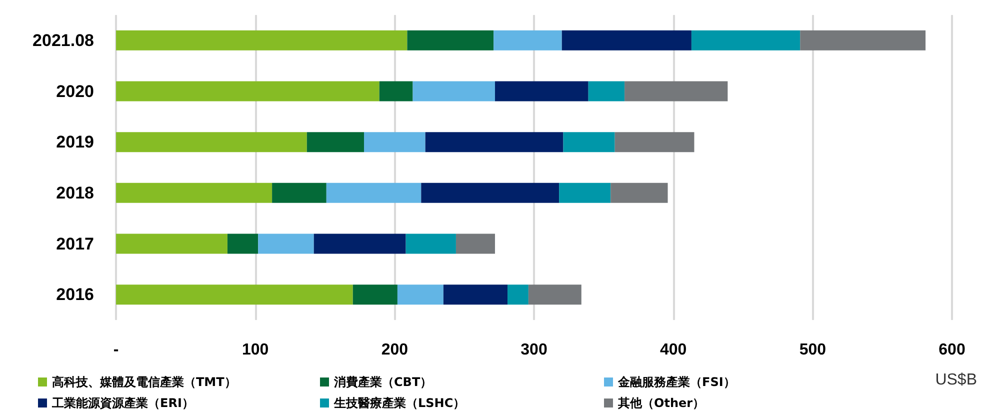 The image size is (981, 415). What do you see at coordinates (75, 294) in the screenshot?
I see `y-tick-label: 2016` at bounding box center [75, 294].